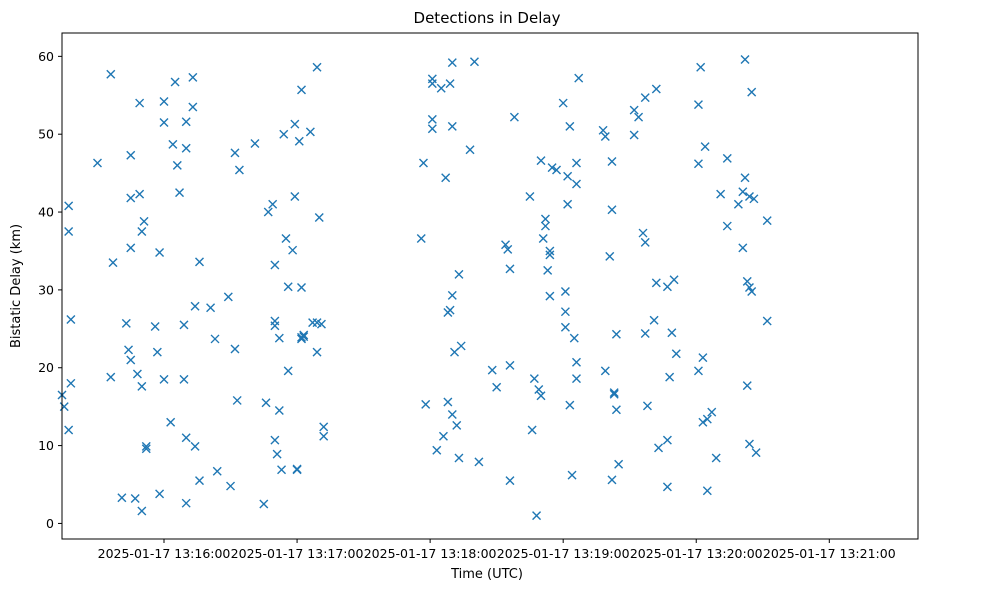 This screenshot has width=988, height=590. What do you see at coordinates (16, 286) in the screenshot?
I see `y-axis-label: Bistatic Delay (km)` at bounding box center [16, 286].